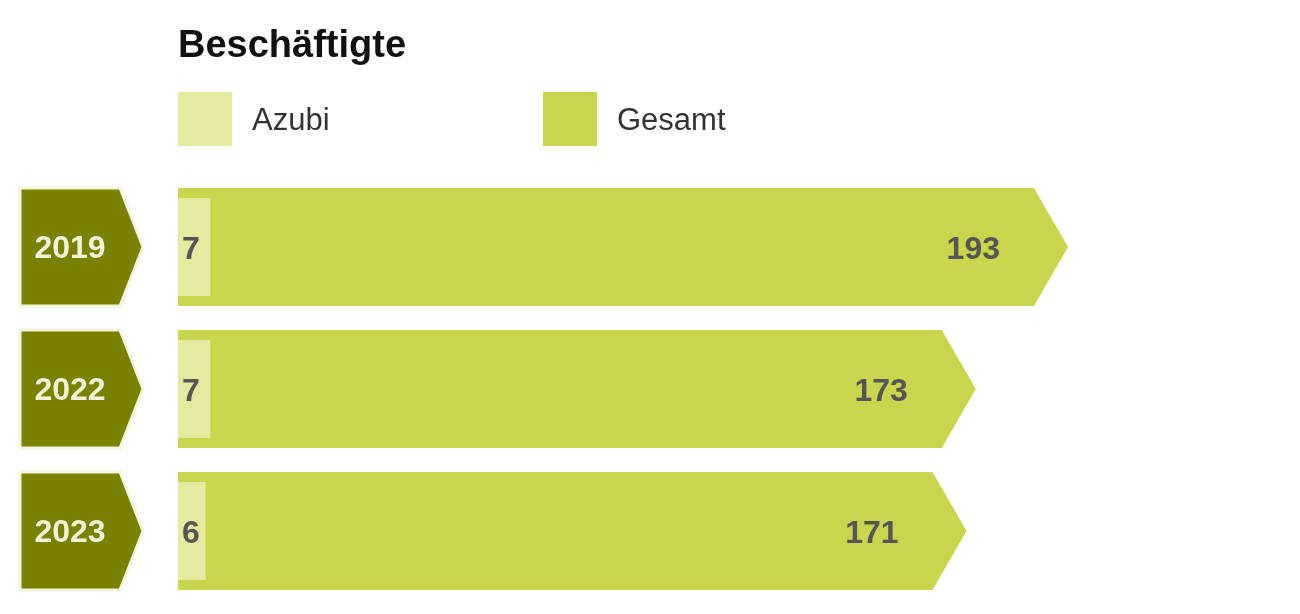 This screenshot has width=1300, height=614. Describe the element at coordinates (292, 44) in the screenshot. I see `chart-title: Beschäftigte` at that location.